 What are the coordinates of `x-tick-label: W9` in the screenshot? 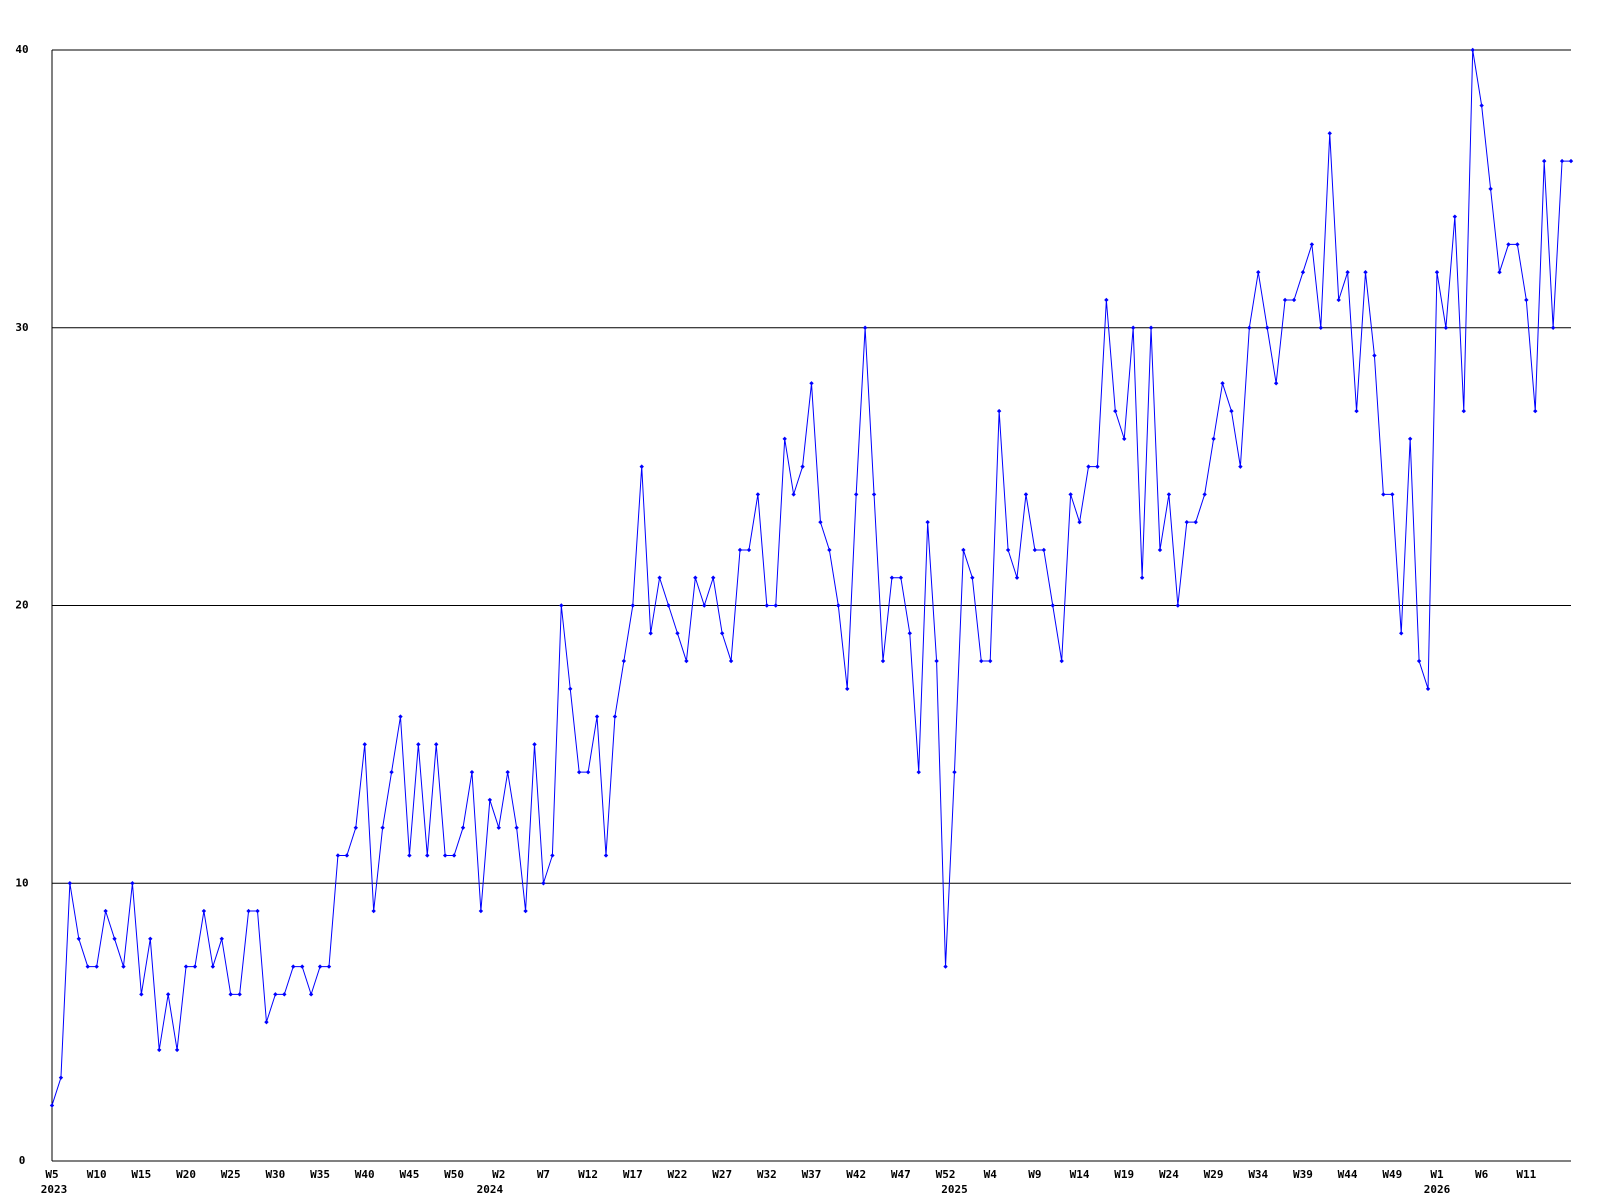 It's located at (1034, 1174).